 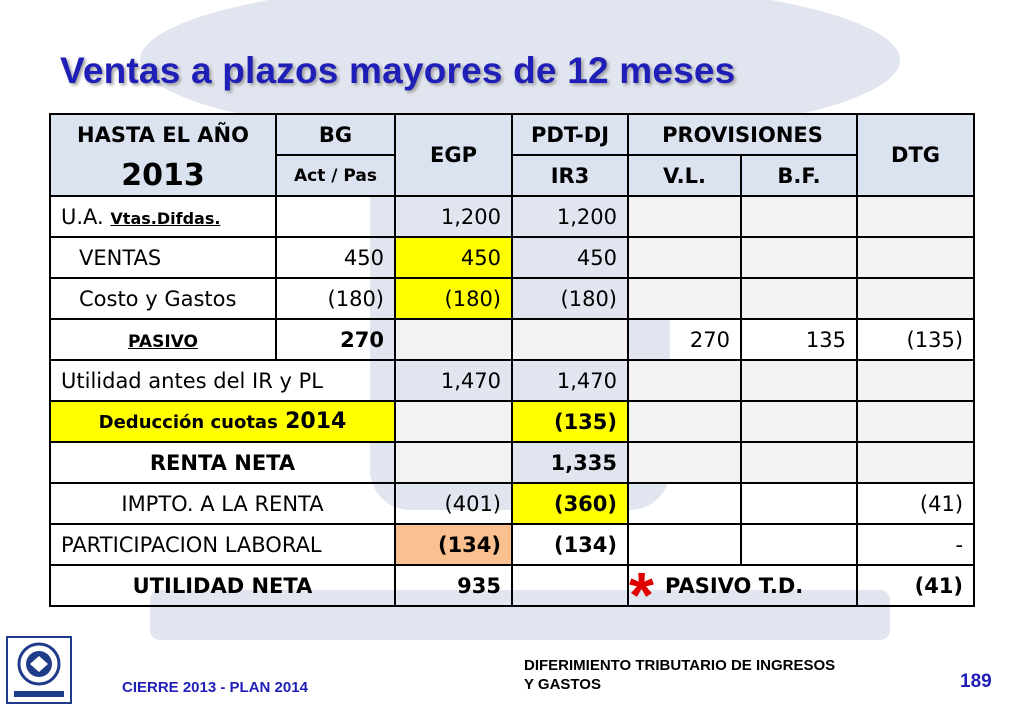 I want to click on header-year-label: HASTA EL AÑO, so click(x=163, y=134).